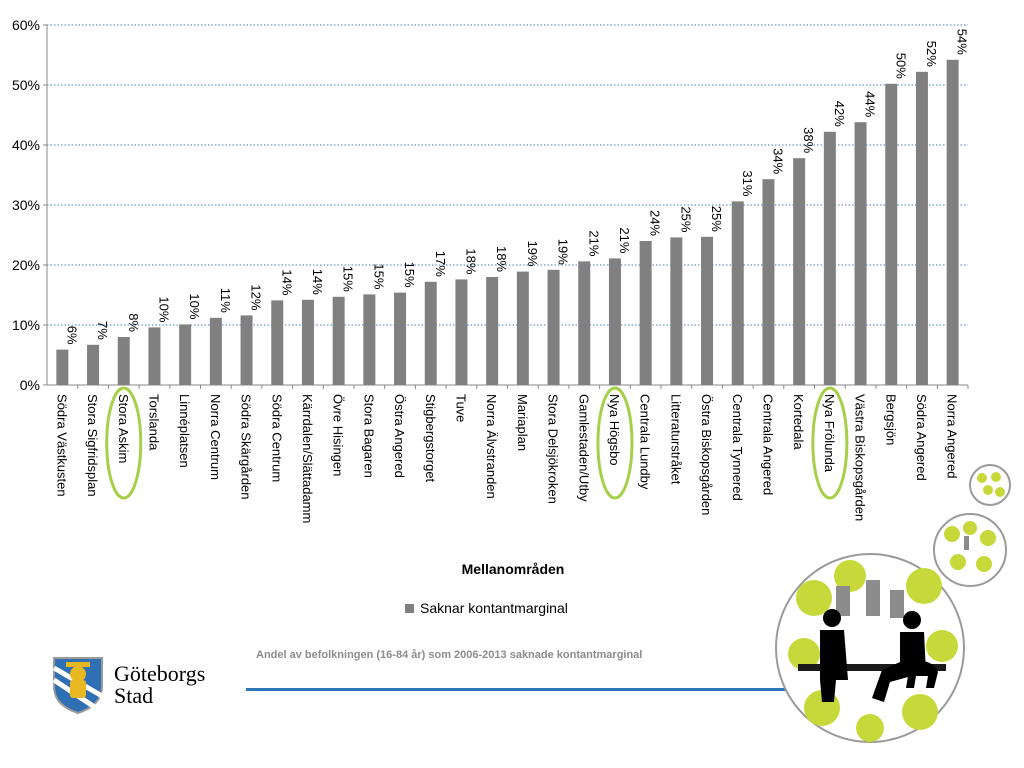 The width and height of the screenshot is (1024, 768). I want to click on data-label: 34%, so click(777, 161).